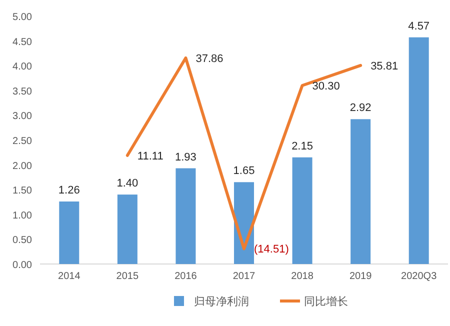  What do you see at coordinates (326, 86) in the screenshot?
I see `data-label: 30.30` at bounding box center [326, 86].